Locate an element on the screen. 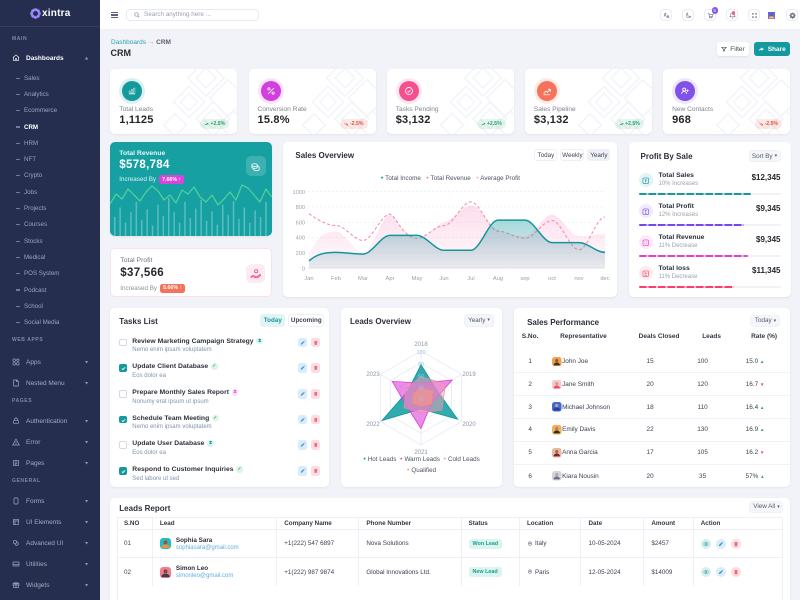 The height and width of the screenshot is (600, 800). svg-text: 30 is located at coordinates (421, 388).